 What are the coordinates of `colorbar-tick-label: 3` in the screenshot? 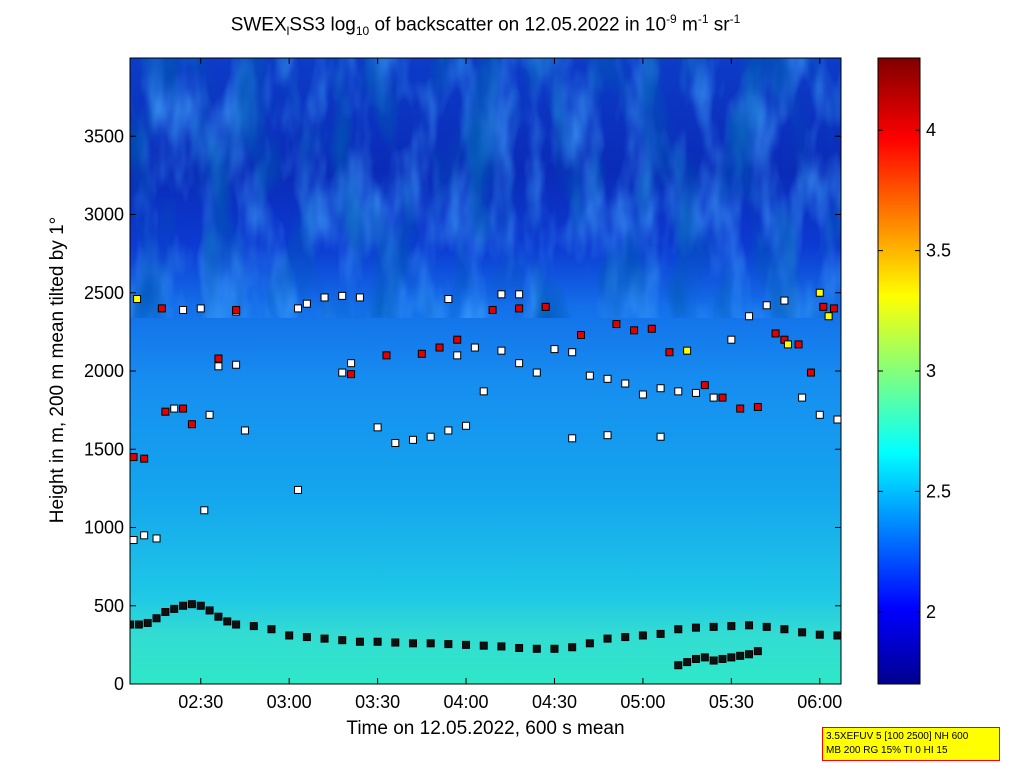 It's located at (931, 371).